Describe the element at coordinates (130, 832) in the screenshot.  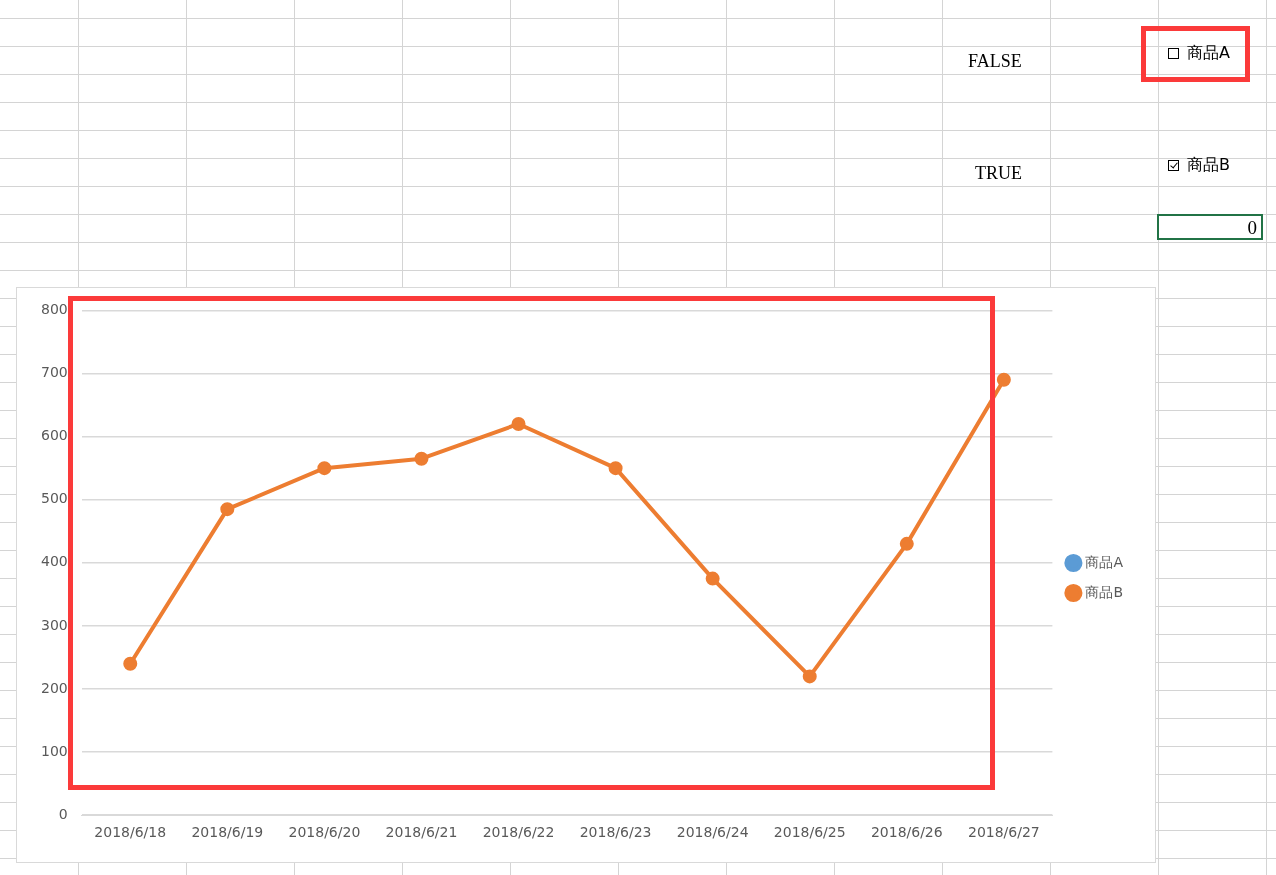
I see `x-tick-label: 2018/6/18` at that location.